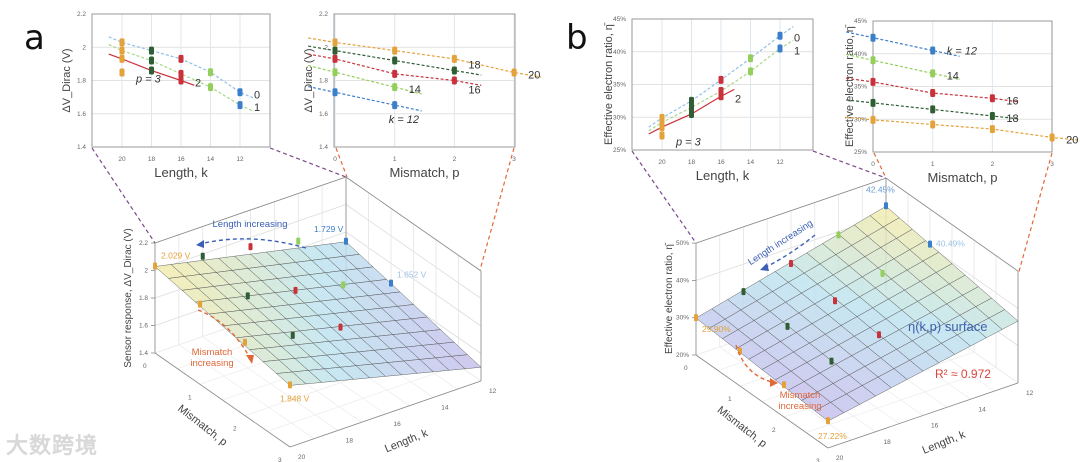 Image resolution: width=1080 pixels, height=462 pixels. Describe the element at coordinates (148, 80) in the screenshot. I see `series-label: p = 3` at that location.